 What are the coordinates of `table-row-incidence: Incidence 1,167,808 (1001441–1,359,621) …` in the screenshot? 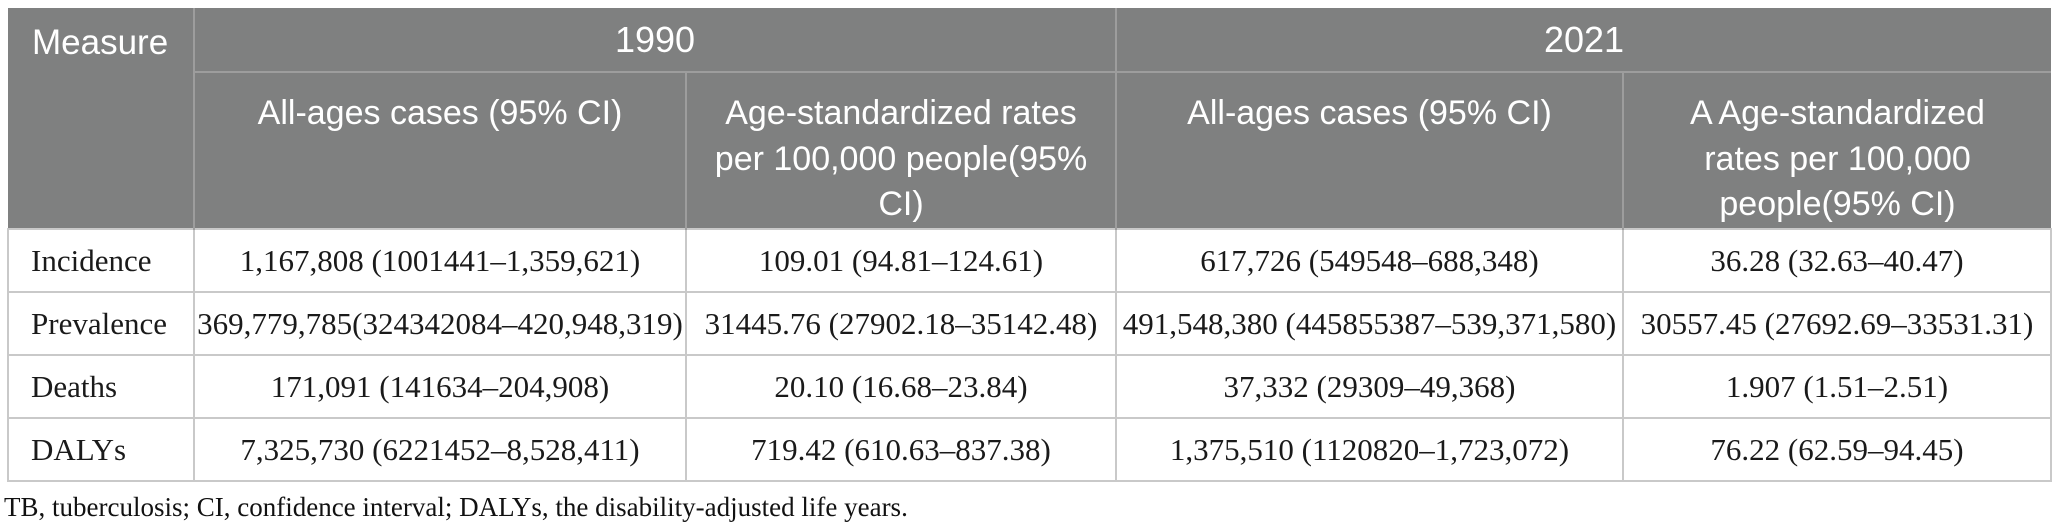 It's located at (1029, 260).